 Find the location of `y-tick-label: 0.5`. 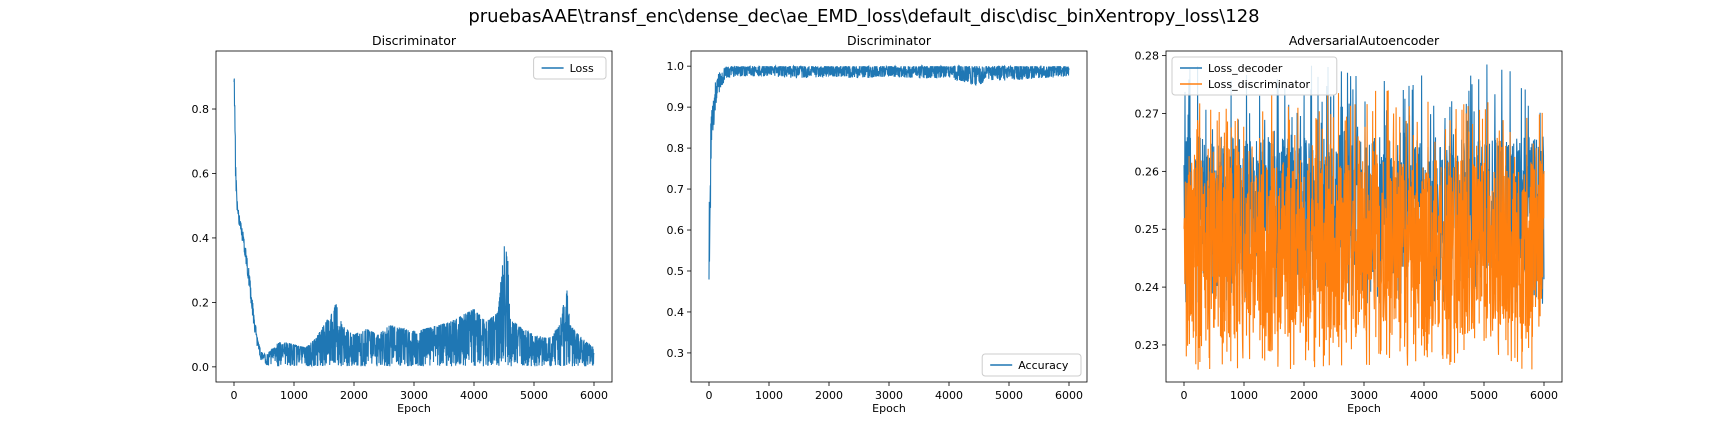

y-tick-label: 0.5 is located at coordinates (676, 271).